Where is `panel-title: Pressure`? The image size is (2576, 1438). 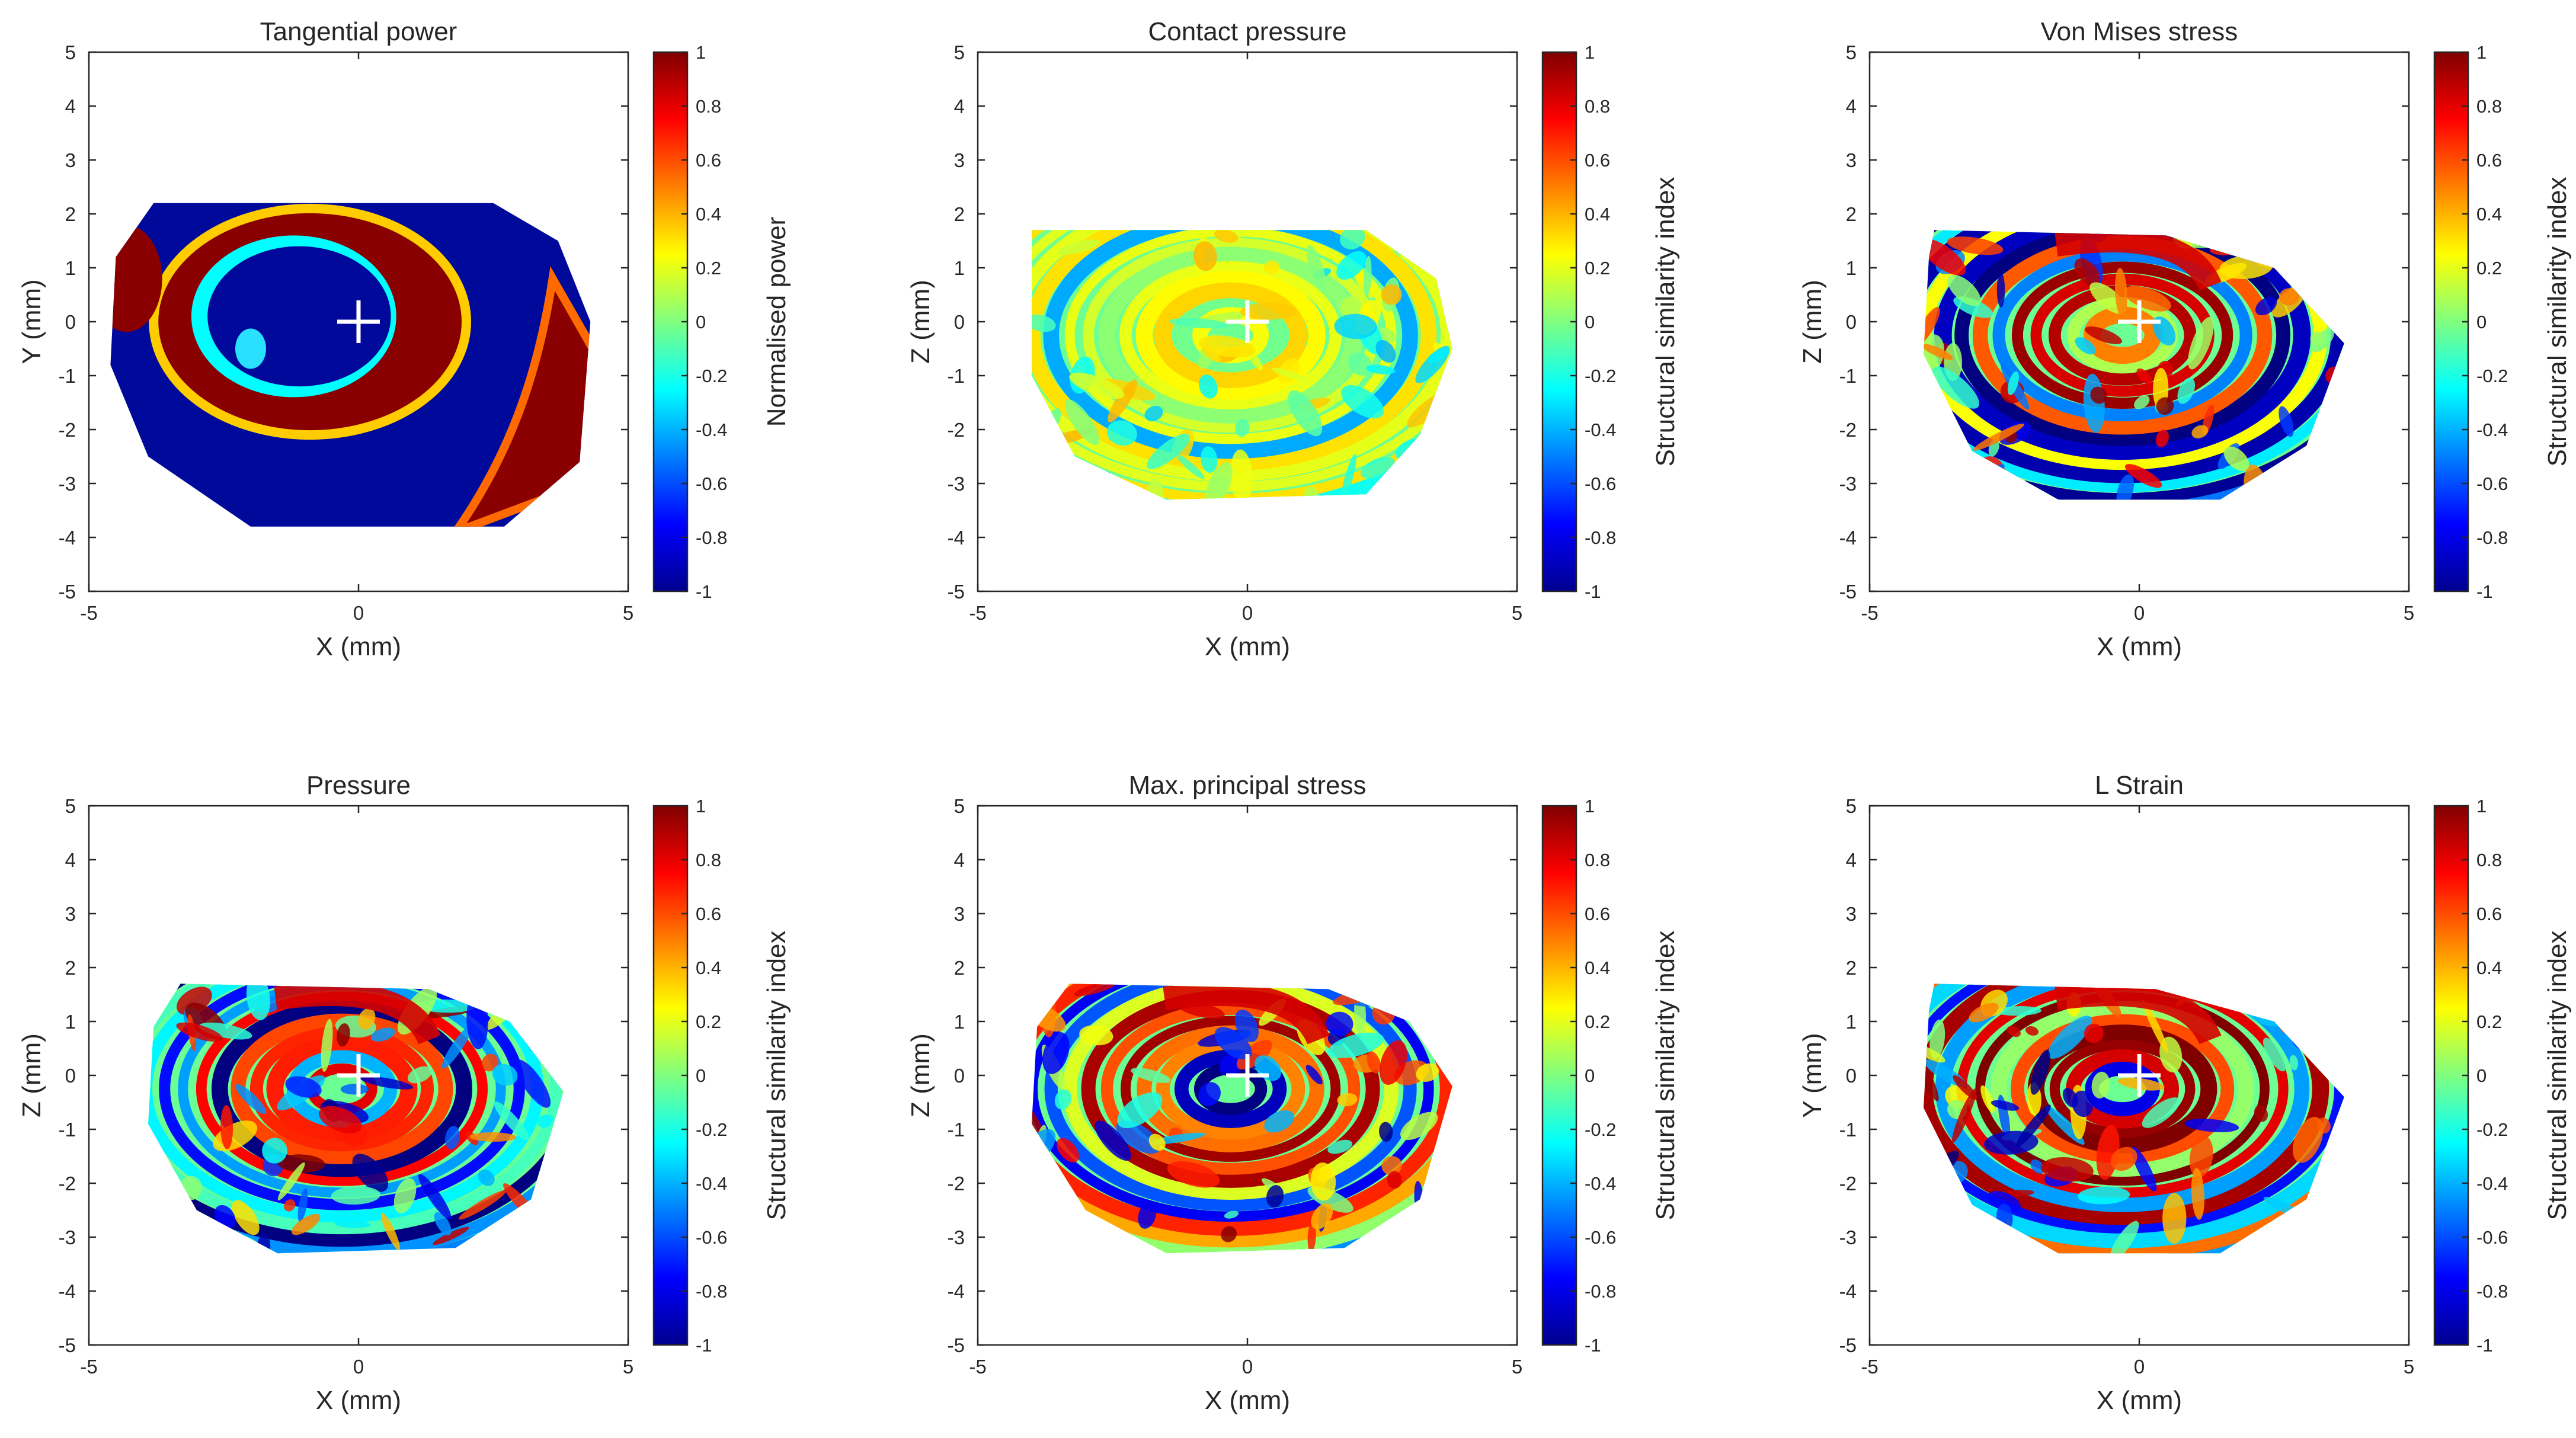
panel-title: Pressure is located at coordinates (358, 785).